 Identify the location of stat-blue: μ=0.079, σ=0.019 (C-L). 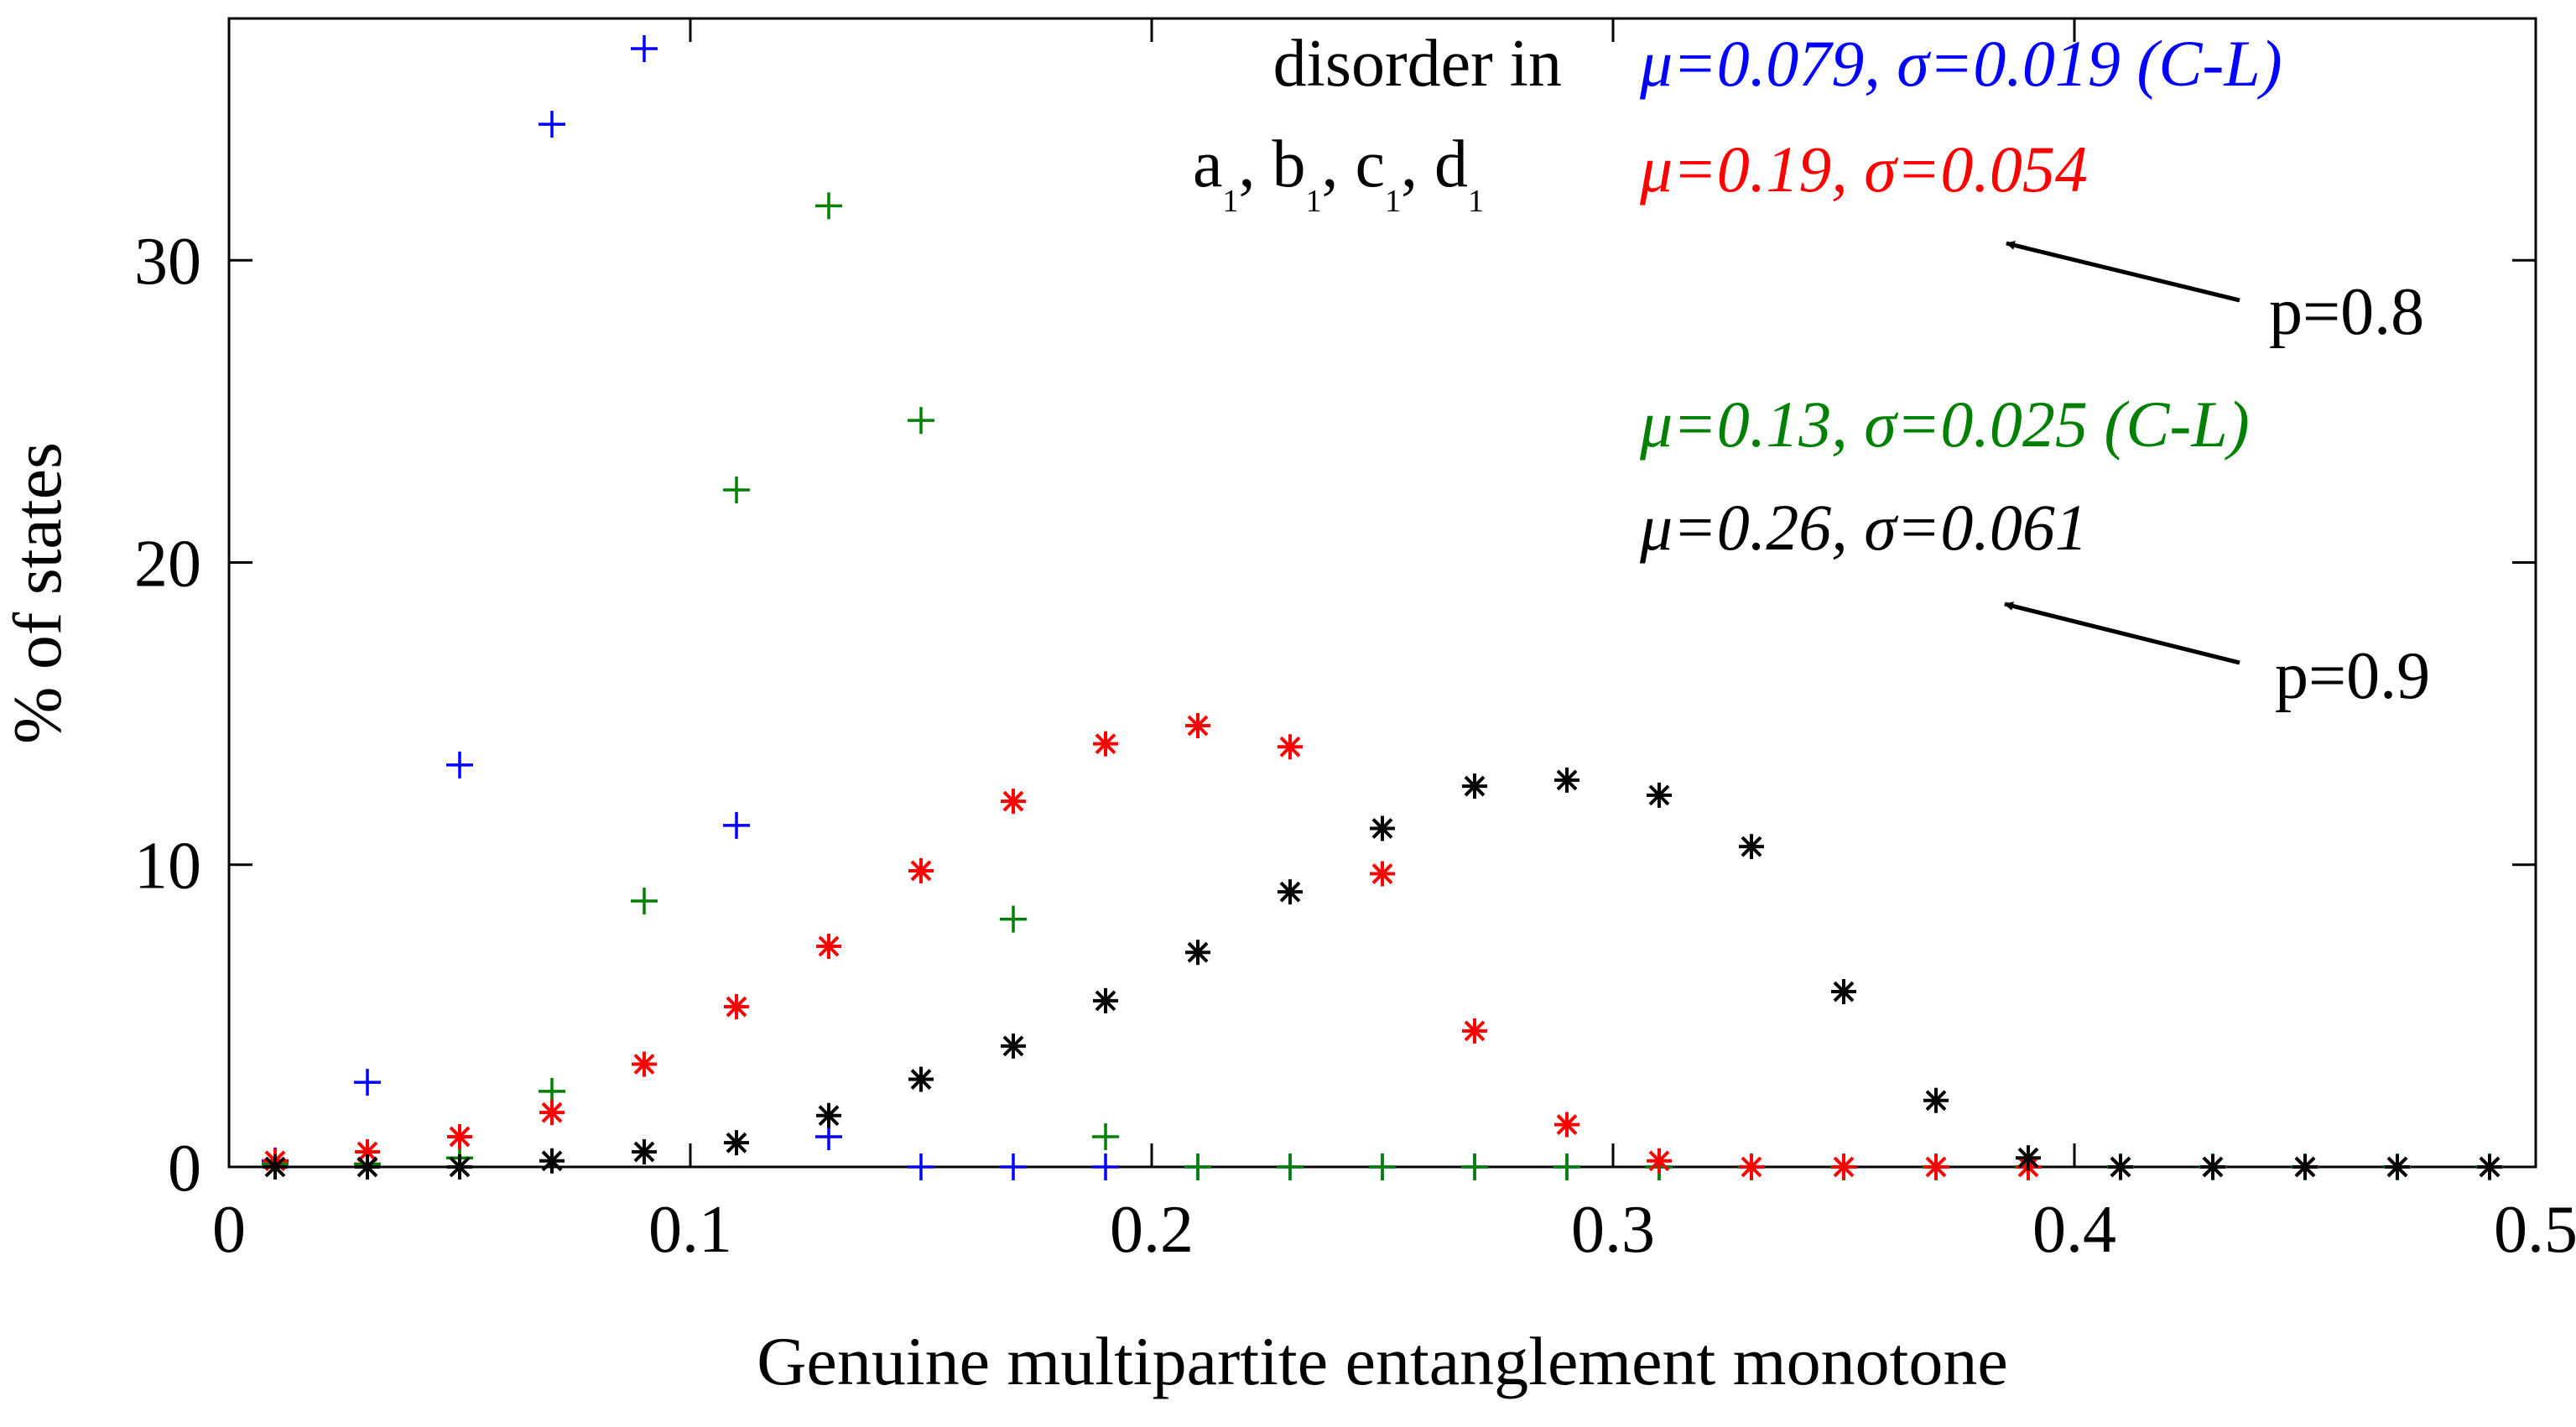
(1960, 63).